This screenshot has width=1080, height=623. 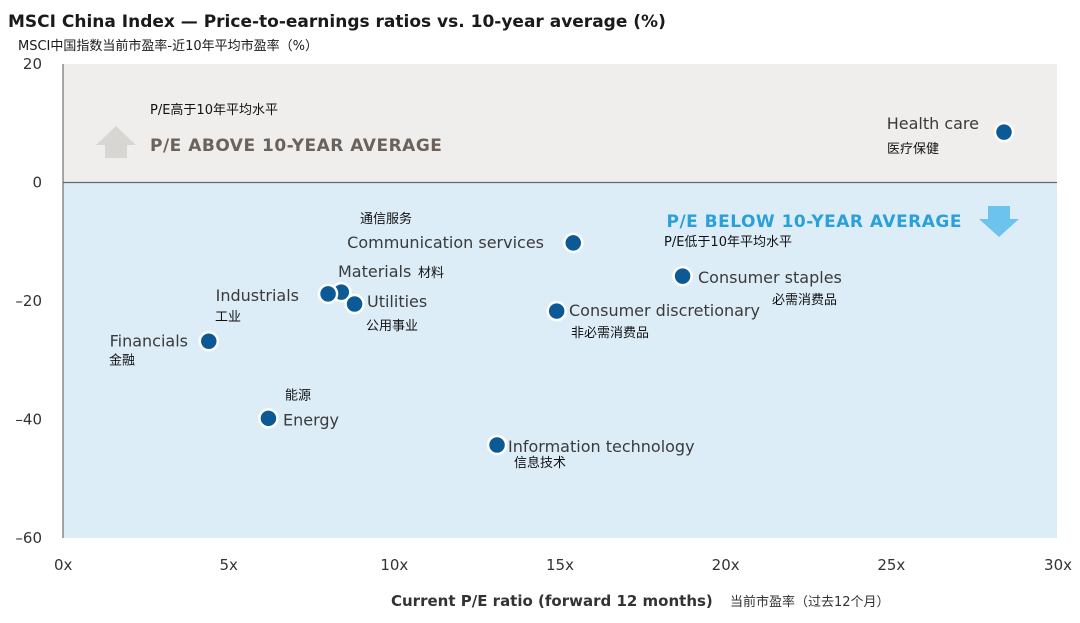 What do you see at coordinates (573, 243) in the screenshot?
I see `point-communication-services` at bounding box center [573, 243].